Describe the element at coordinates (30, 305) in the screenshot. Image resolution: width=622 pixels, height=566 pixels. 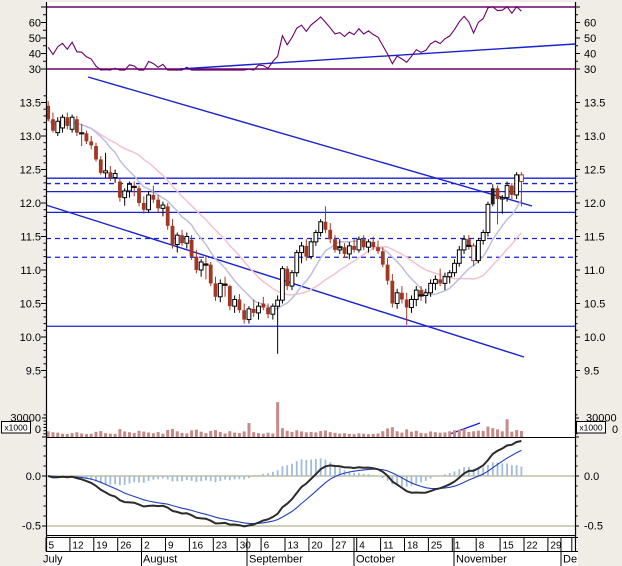
I see `svg-text: 10.5` at that location.